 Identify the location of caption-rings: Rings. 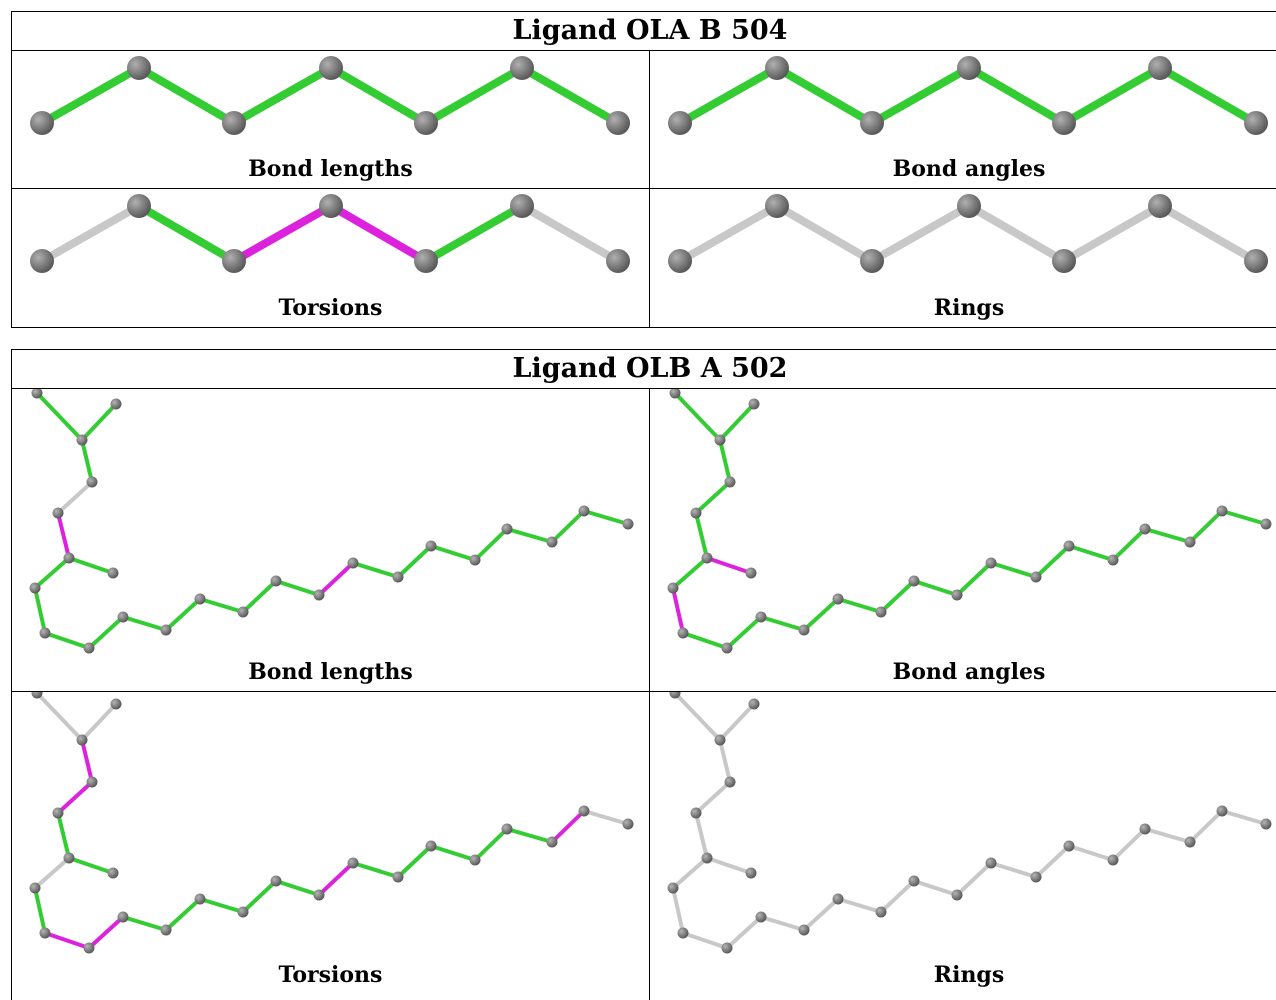
(963, 308).